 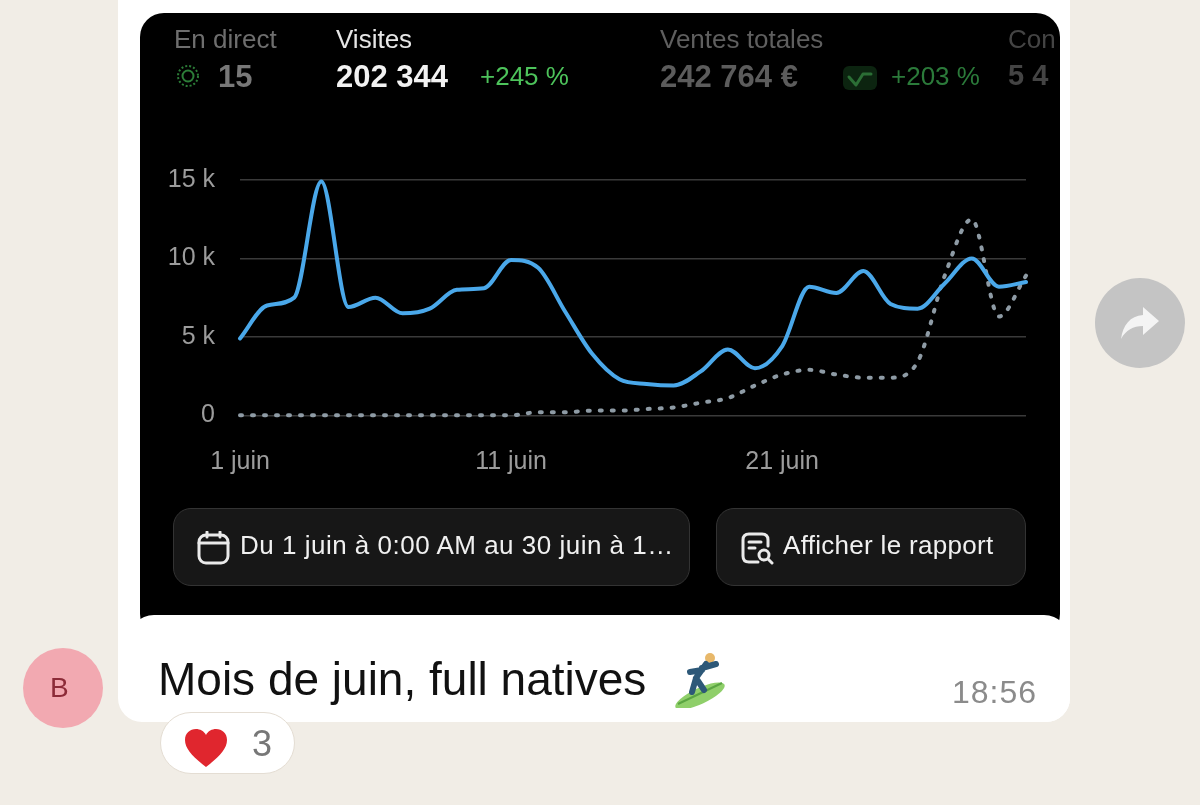 What do you see at coordinates (402, 679) in the screenshot?
I see `text: Mois de juin, full natives` at bounding box center [402, 679].